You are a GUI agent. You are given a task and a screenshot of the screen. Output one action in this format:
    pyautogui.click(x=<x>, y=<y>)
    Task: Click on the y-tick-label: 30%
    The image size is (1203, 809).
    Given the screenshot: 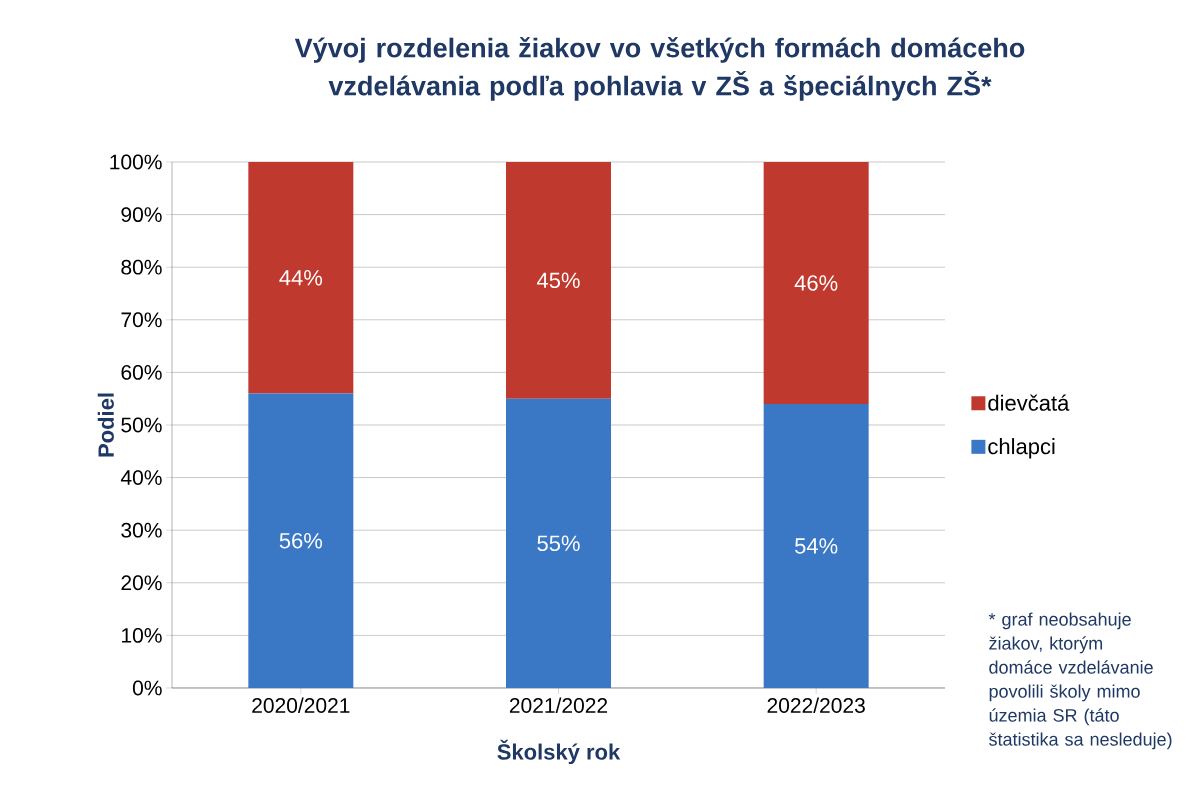 What is the action you would take?
    pyautogui.click(x=141, y=530)
    